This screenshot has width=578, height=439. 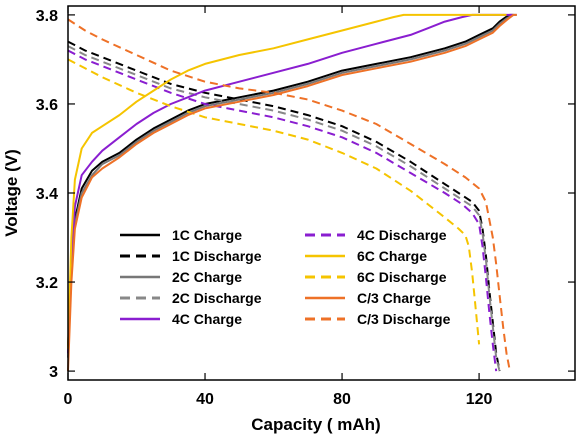 I want to click on legend-label-2c-charge: 2C Charge, so click(x=207, y=277).